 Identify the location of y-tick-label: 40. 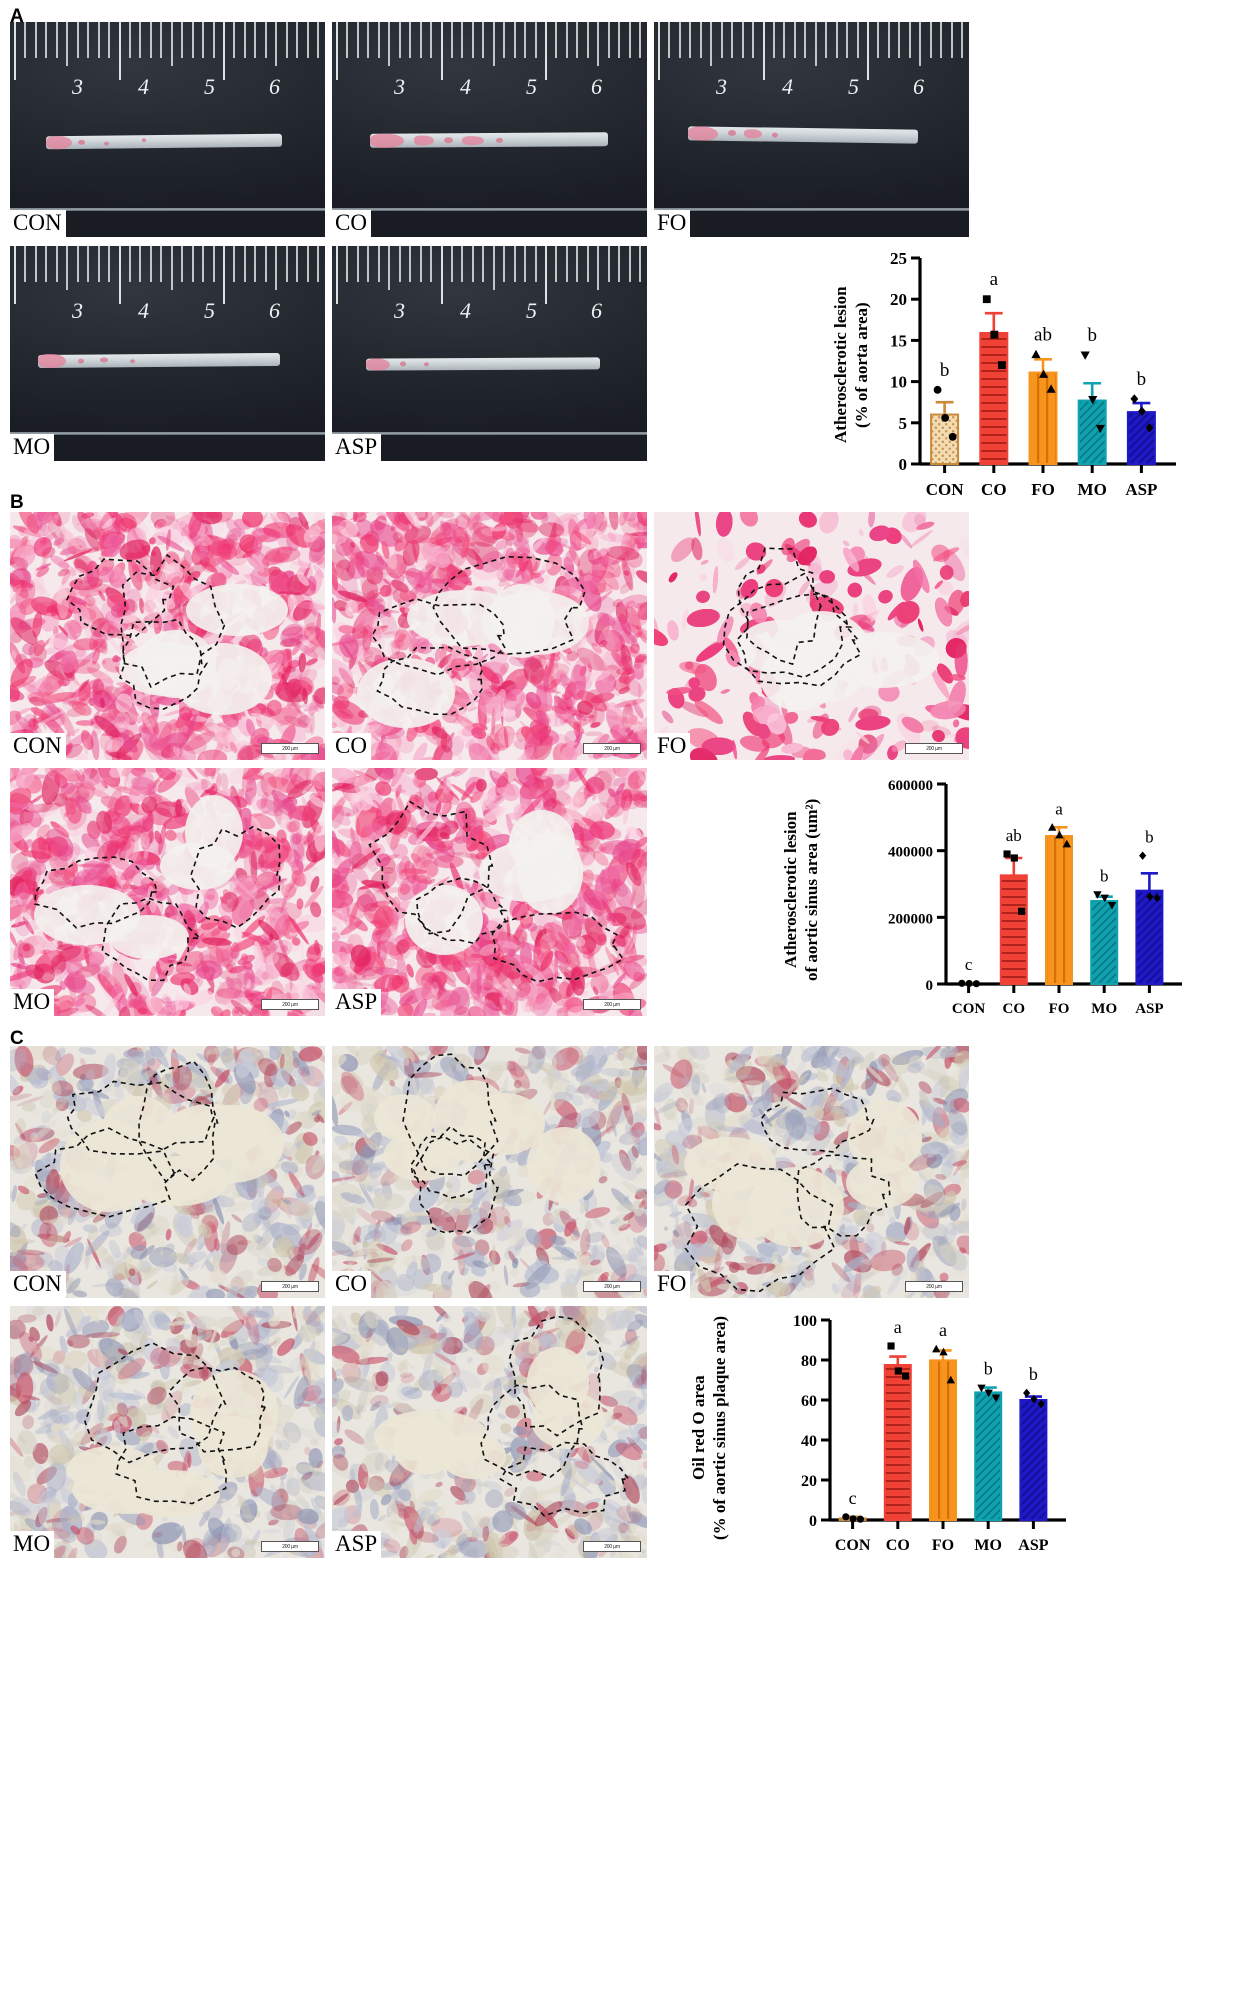
(809, 1441).